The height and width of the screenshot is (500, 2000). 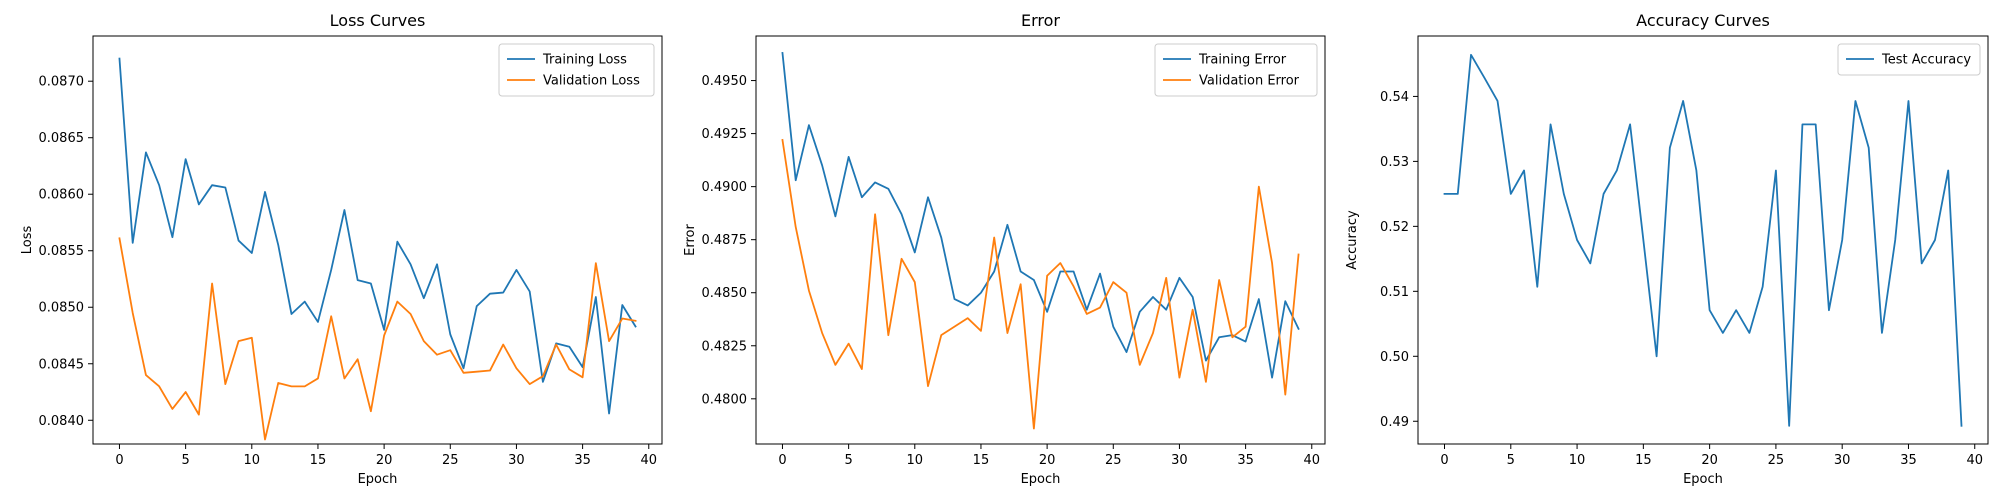 I want to click on legend: Test Accuracy, so click(x=1909, y=59).